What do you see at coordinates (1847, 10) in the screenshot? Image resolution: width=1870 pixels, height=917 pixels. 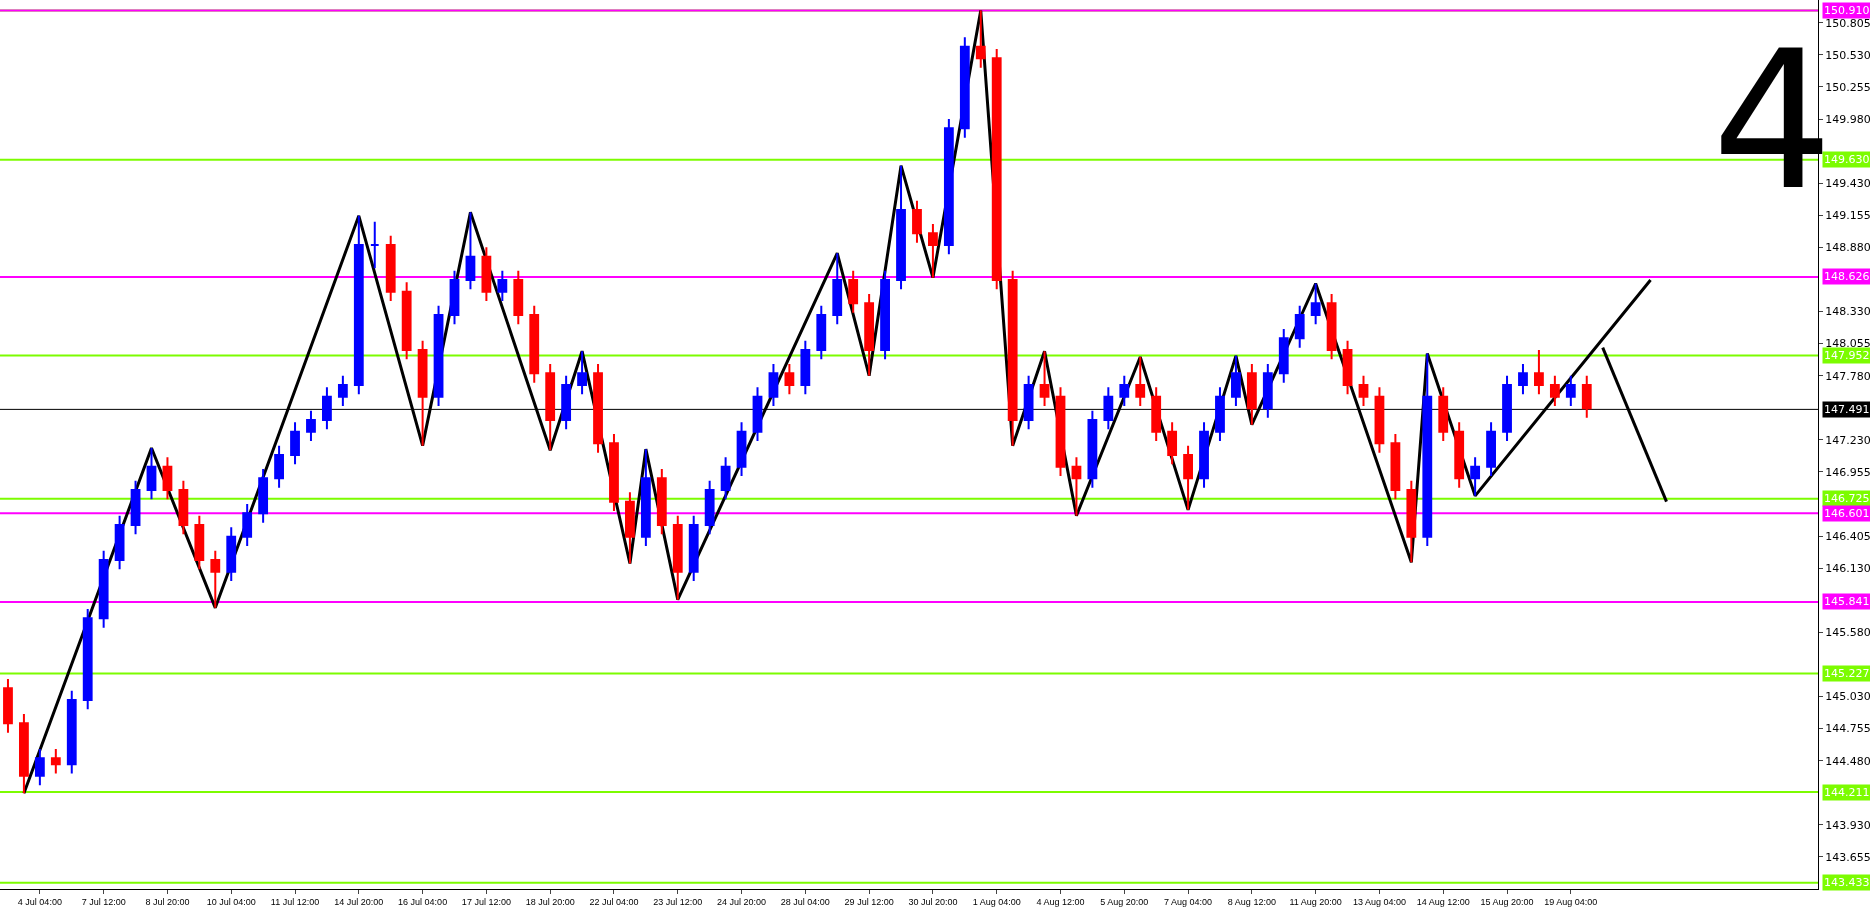 I see `ref-line-label: 150.910` at bounding box center [1847, 10].